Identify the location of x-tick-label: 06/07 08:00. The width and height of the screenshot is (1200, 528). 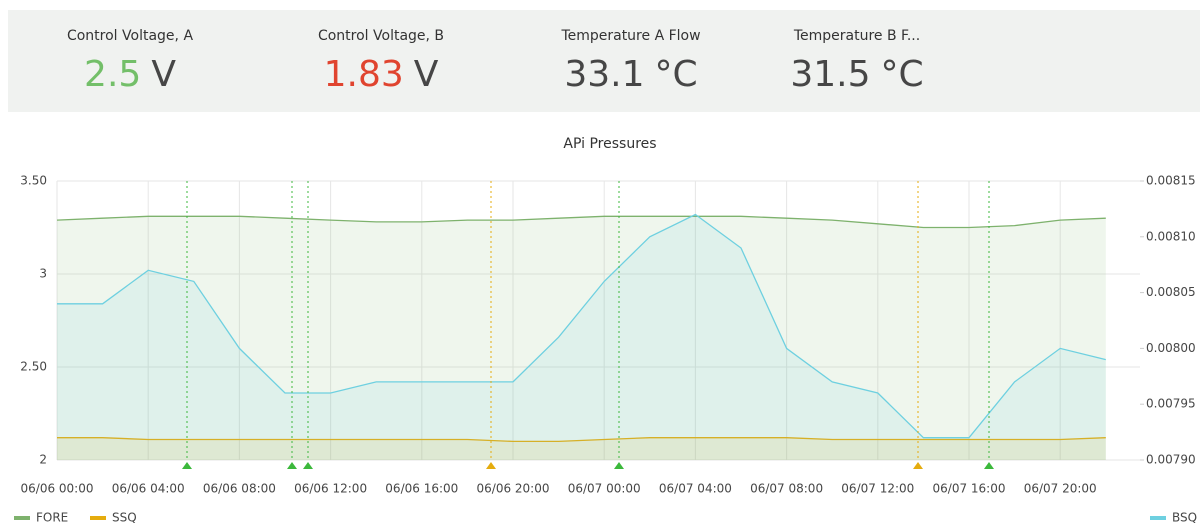
(786, 489).